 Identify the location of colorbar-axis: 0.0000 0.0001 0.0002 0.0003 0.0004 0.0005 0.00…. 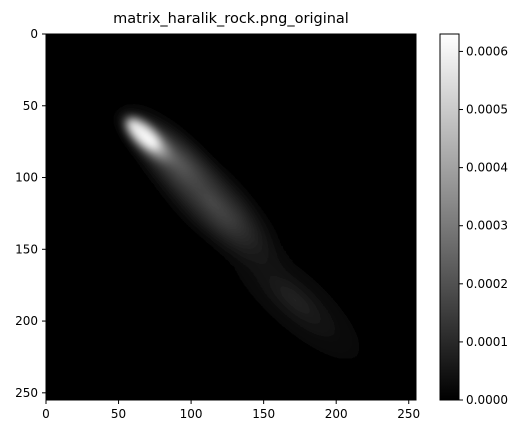
(483, 225).